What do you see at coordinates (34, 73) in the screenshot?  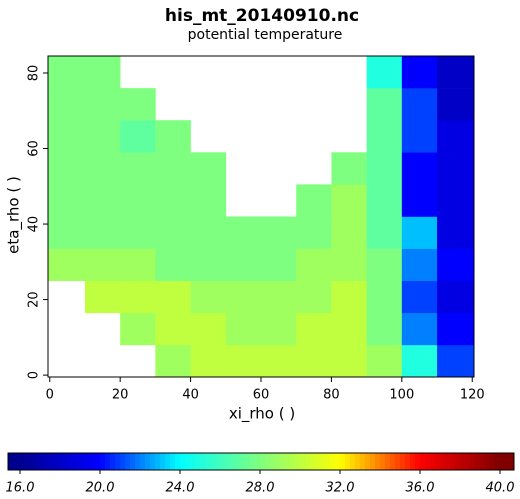 I see `y-tick-label: 80` at bounding box center [34, 73].